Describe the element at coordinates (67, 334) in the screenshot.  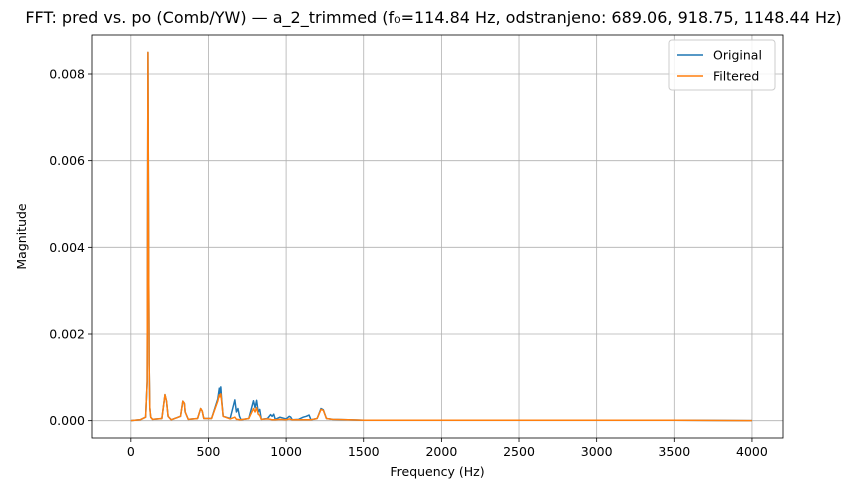
I see `y-tick-label: 0.002` at that location.